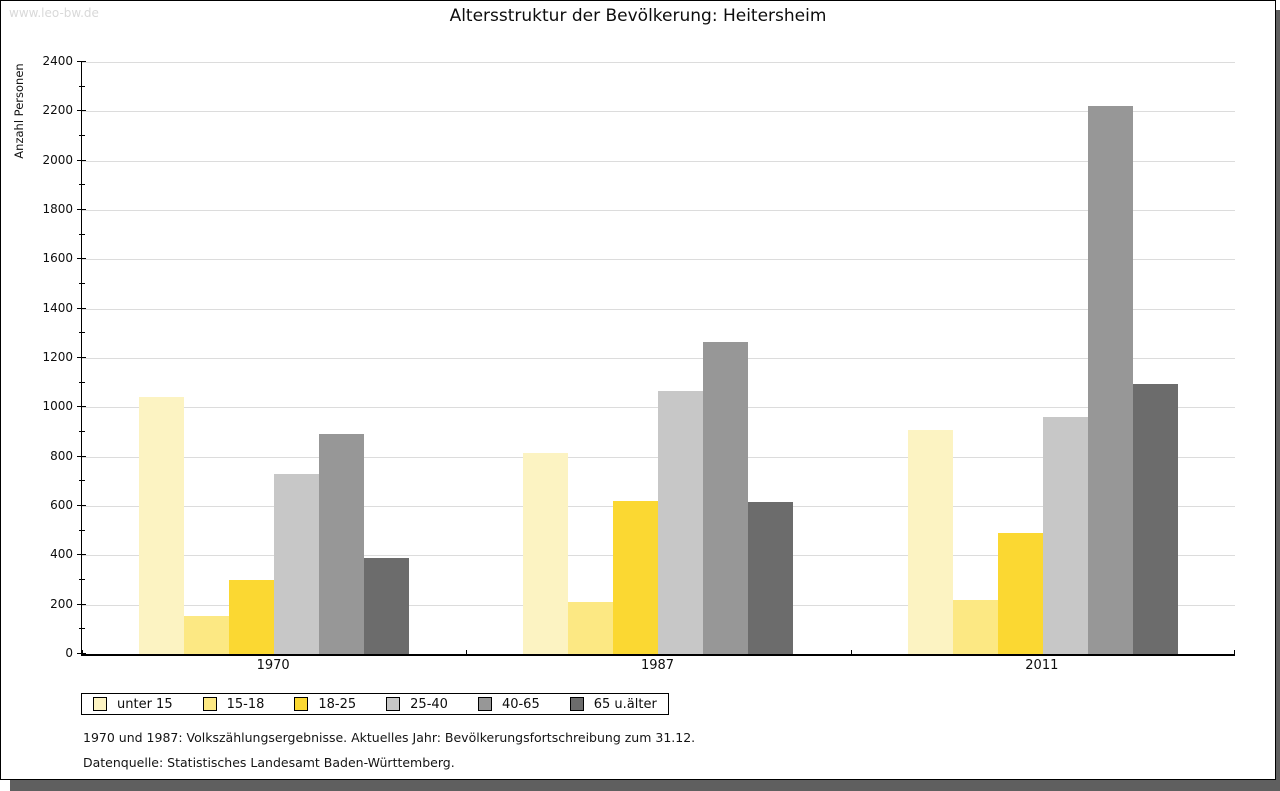 This screenshot has width=1280, height=791. Describe the element at coordinates (643, 785) in the screenshot. I see `card-shadow-bottom` at that location.